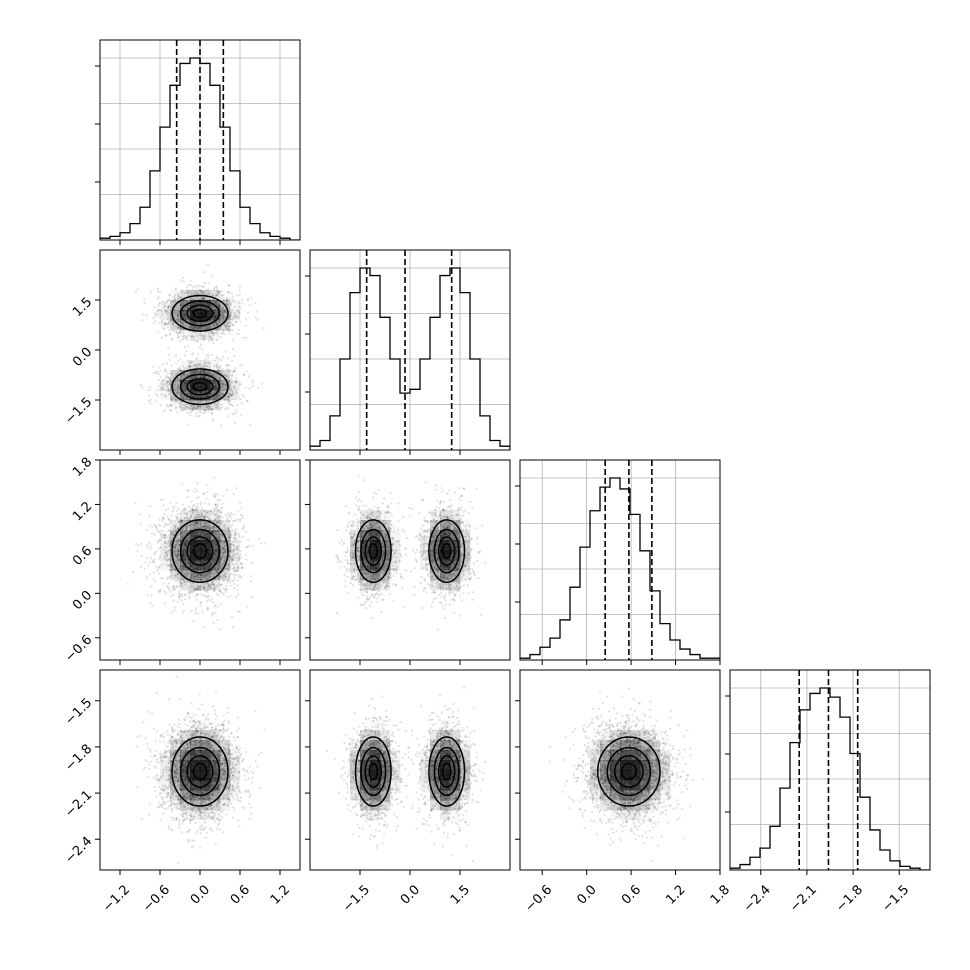  I want to click on panel-frame, so click(410, 350).